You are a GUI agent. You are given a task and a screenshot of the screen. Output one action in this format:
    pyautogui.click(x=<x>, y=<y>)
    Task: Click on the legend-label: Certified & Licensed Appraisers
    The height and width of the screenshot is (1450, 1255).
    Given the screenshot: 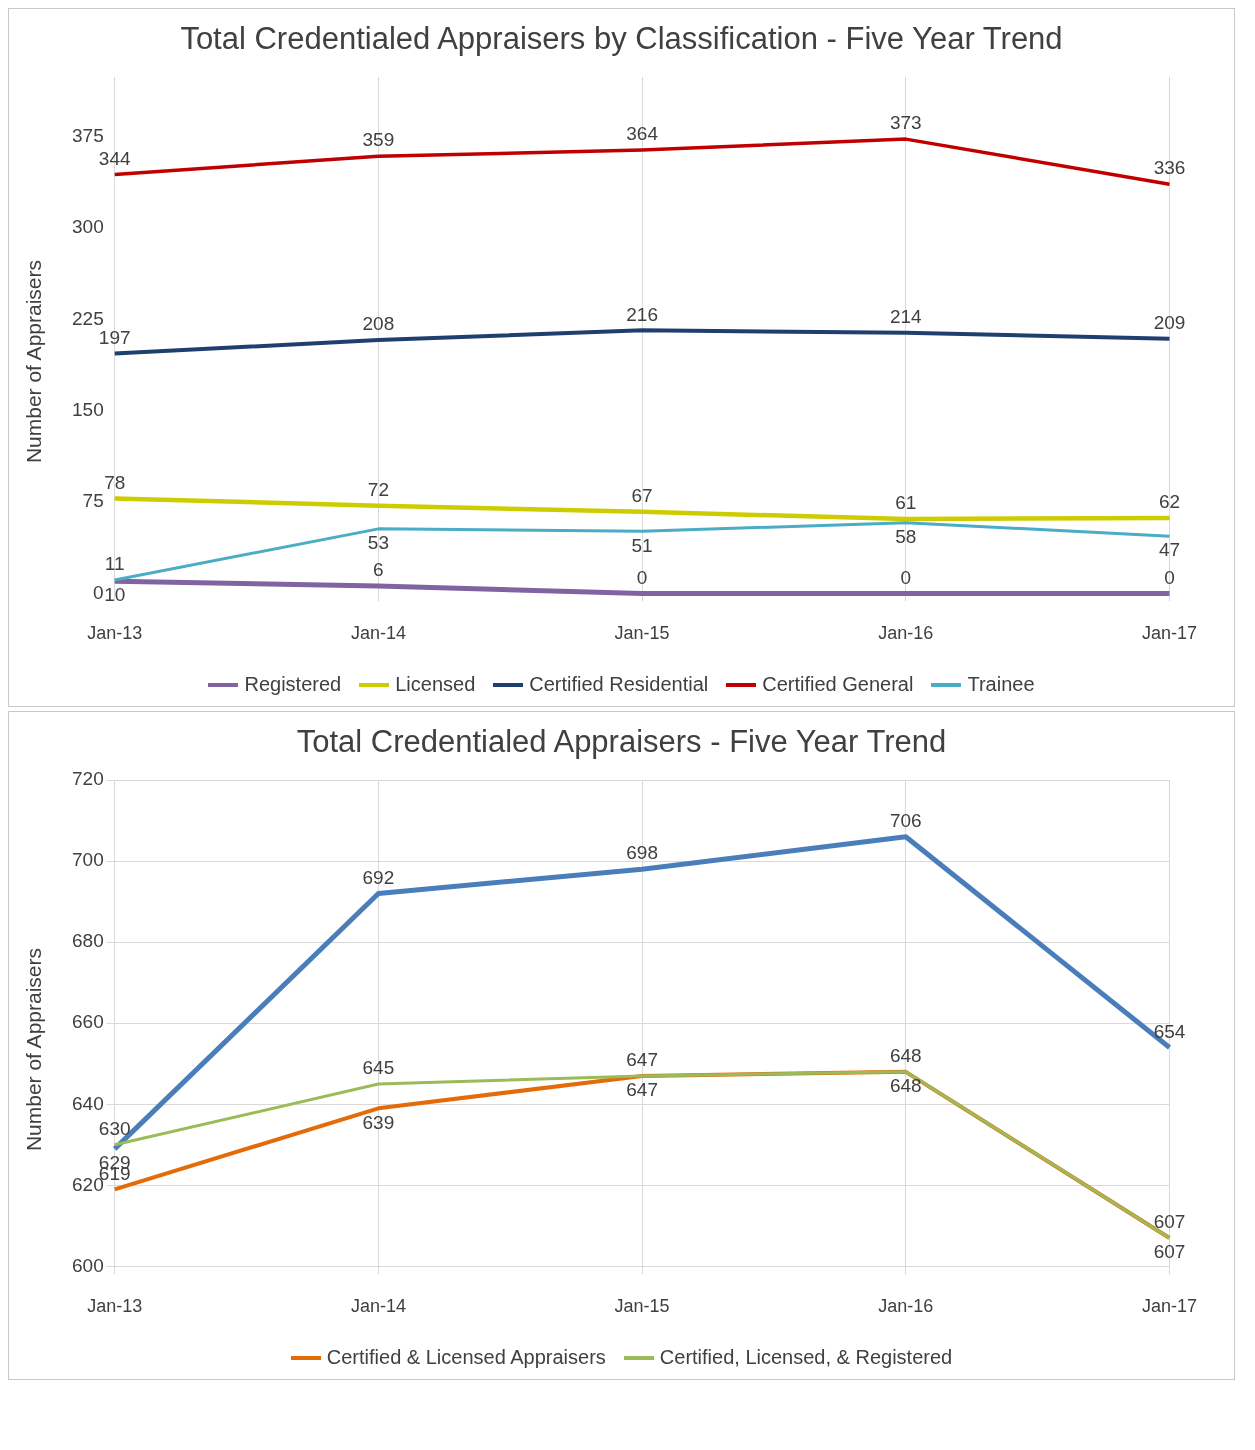 What is the action you would take?
    pyautogui.click(x=466, y=1357)
    